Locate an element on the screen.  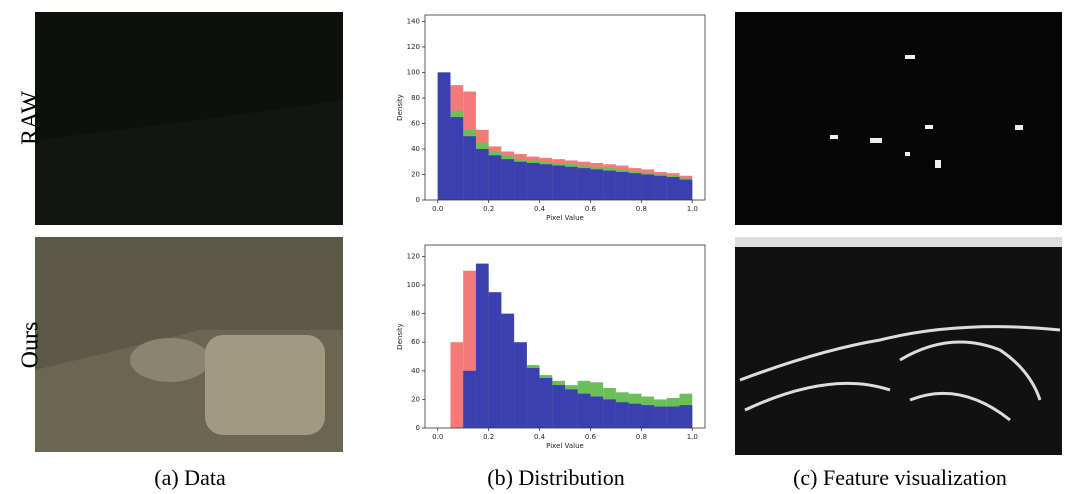
caption: (c) Feature visualization is located at coordinates (900, 477).